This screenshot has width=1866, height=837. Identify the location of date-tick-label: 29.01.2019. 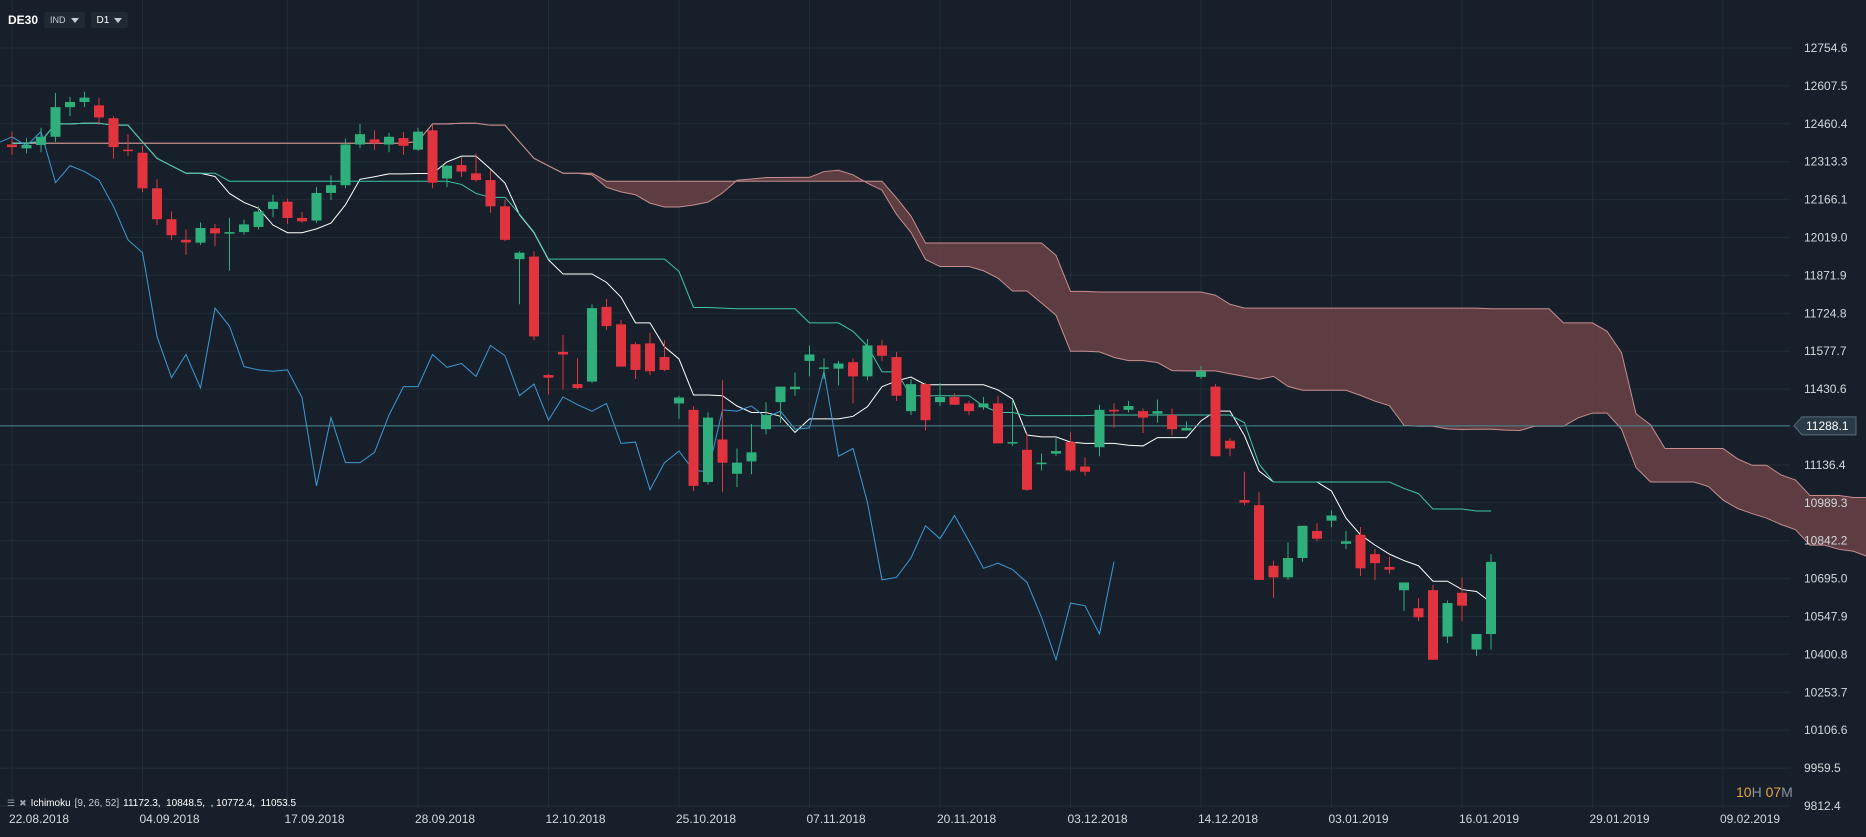
(1620, 819).